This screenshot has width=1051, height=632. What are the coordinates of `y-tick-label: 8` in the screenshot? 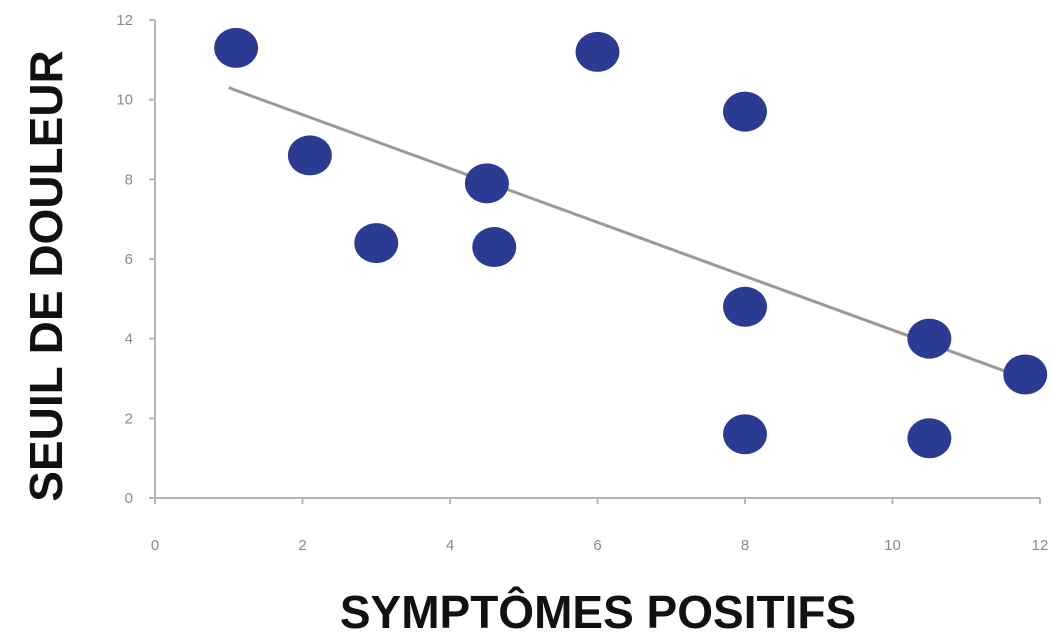 It's located at (129, 179).